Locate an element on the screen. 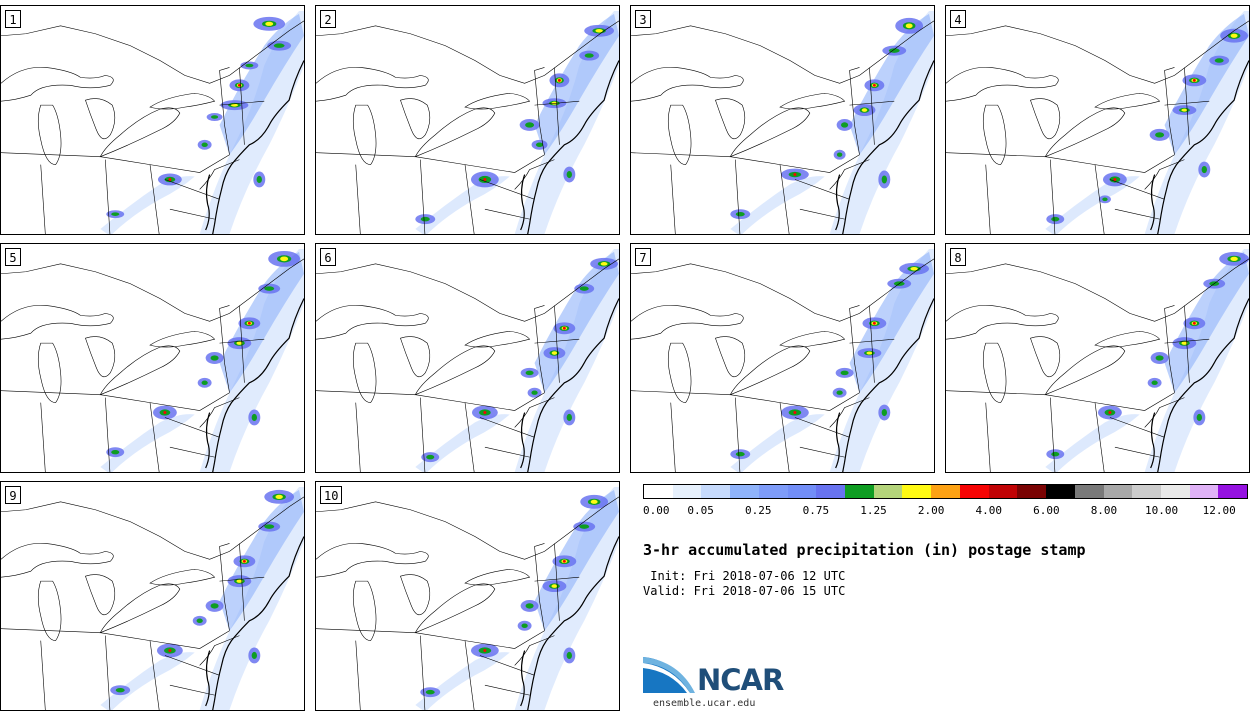  member-number-label: 5 is located at coordinates (13, 257).